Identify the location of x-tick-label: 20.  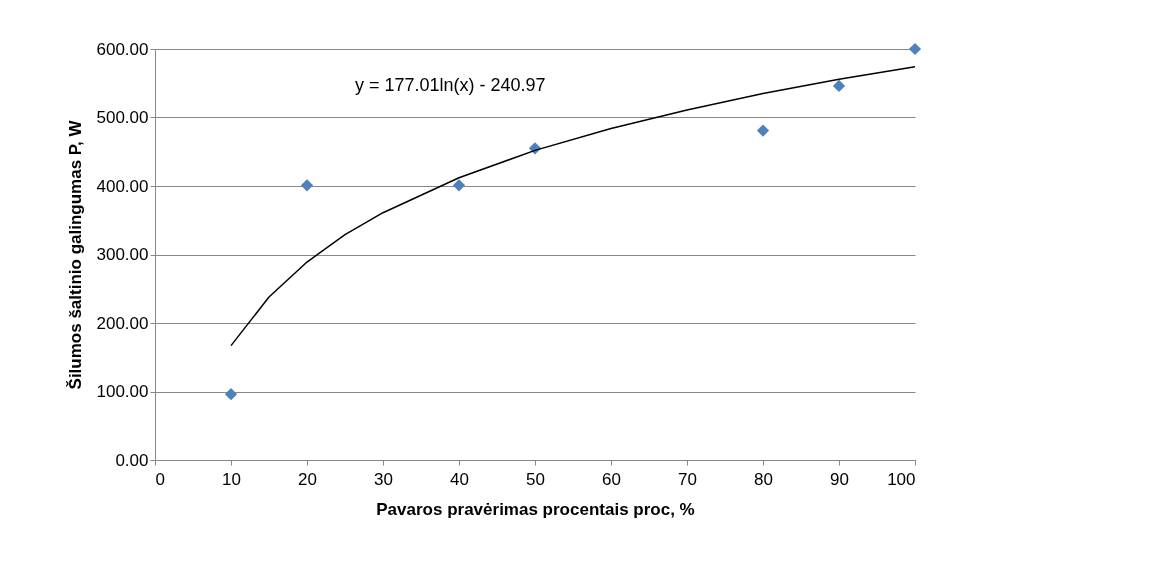
(307, 479).